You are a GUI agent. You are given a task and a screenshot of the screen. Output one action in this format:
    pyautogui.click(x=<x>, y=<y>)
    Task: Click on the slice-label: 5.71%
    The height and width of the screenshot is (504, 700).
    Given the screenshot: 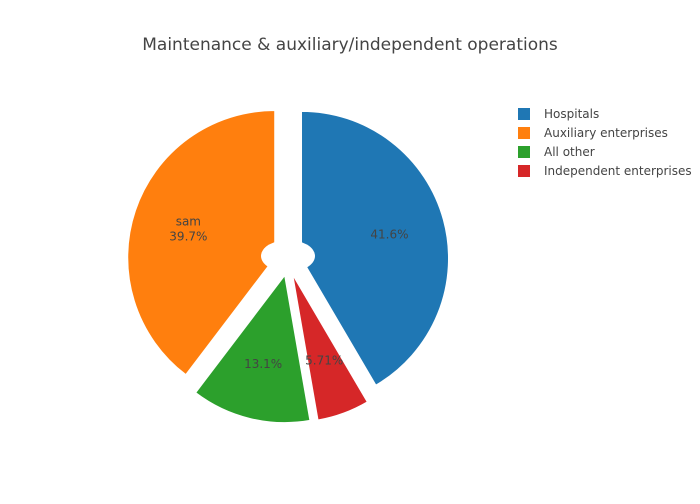 What is the action you would take?
    pyautogui.click(x=324, y=361)
    